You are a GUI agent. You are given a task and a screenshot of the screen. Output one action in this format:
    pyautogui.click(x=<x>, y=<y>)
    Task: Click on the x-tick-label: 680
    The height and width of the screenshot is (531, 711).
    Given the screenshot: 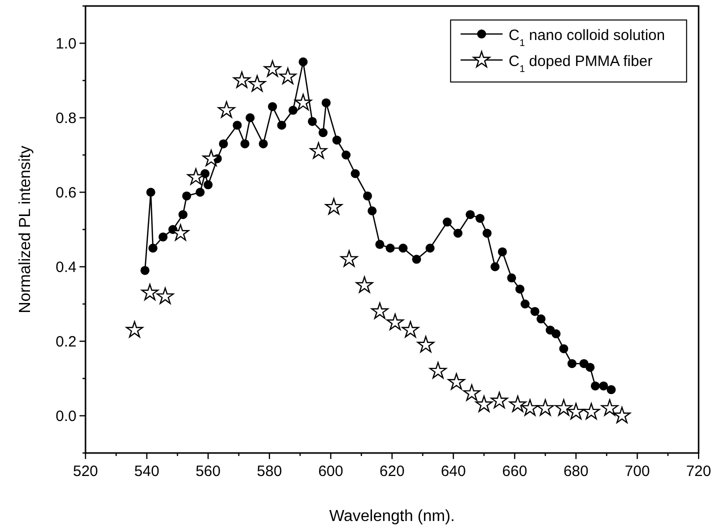 What is the action you would take?
    pyautogui.click(x=575, y=471)
    